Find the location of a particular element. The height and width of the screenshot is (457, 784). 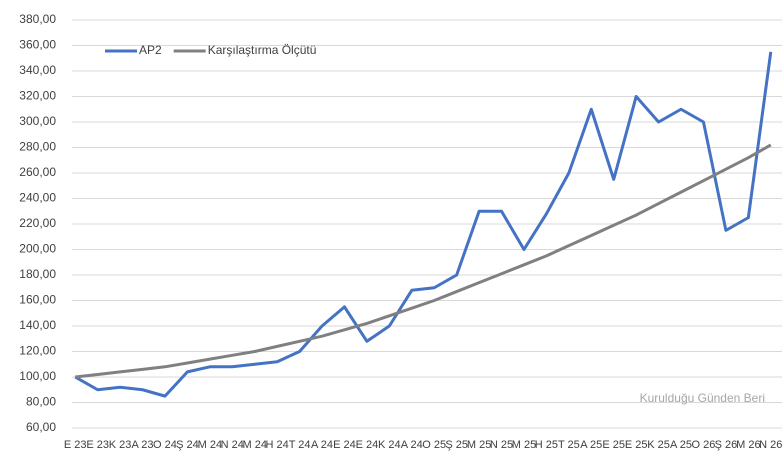

y-tick-label: 220,00 is located at coordinates (37, 223).